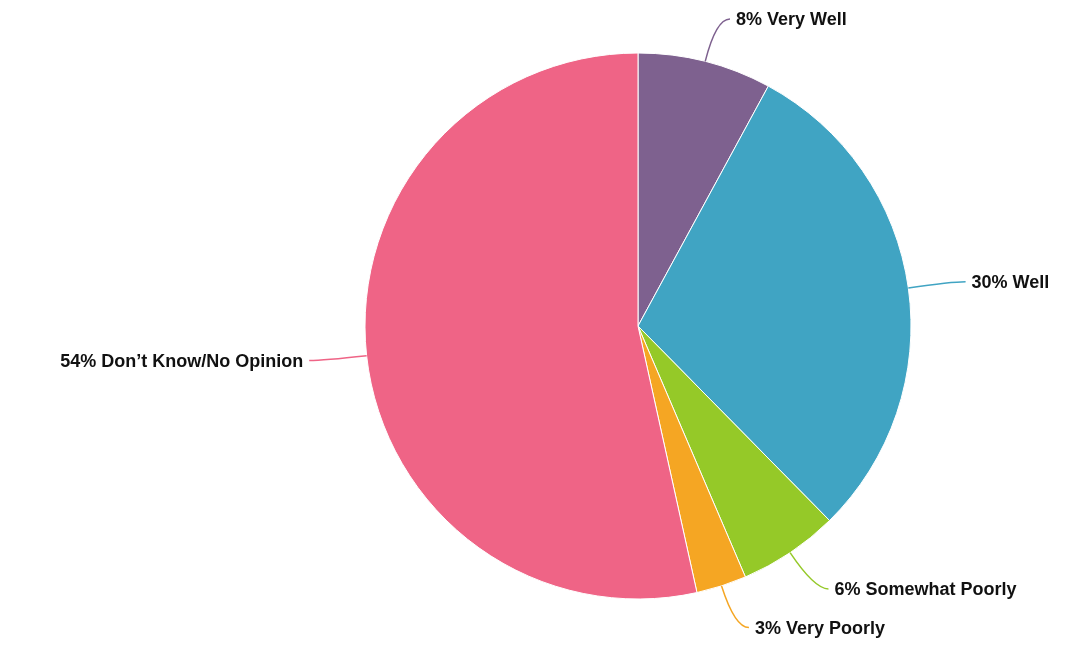 Image resolution: width=1083 pixels, height=660 pixels. I want to click on slice-label: 54% Don’t Know/No Opinion, so click(182, 360).